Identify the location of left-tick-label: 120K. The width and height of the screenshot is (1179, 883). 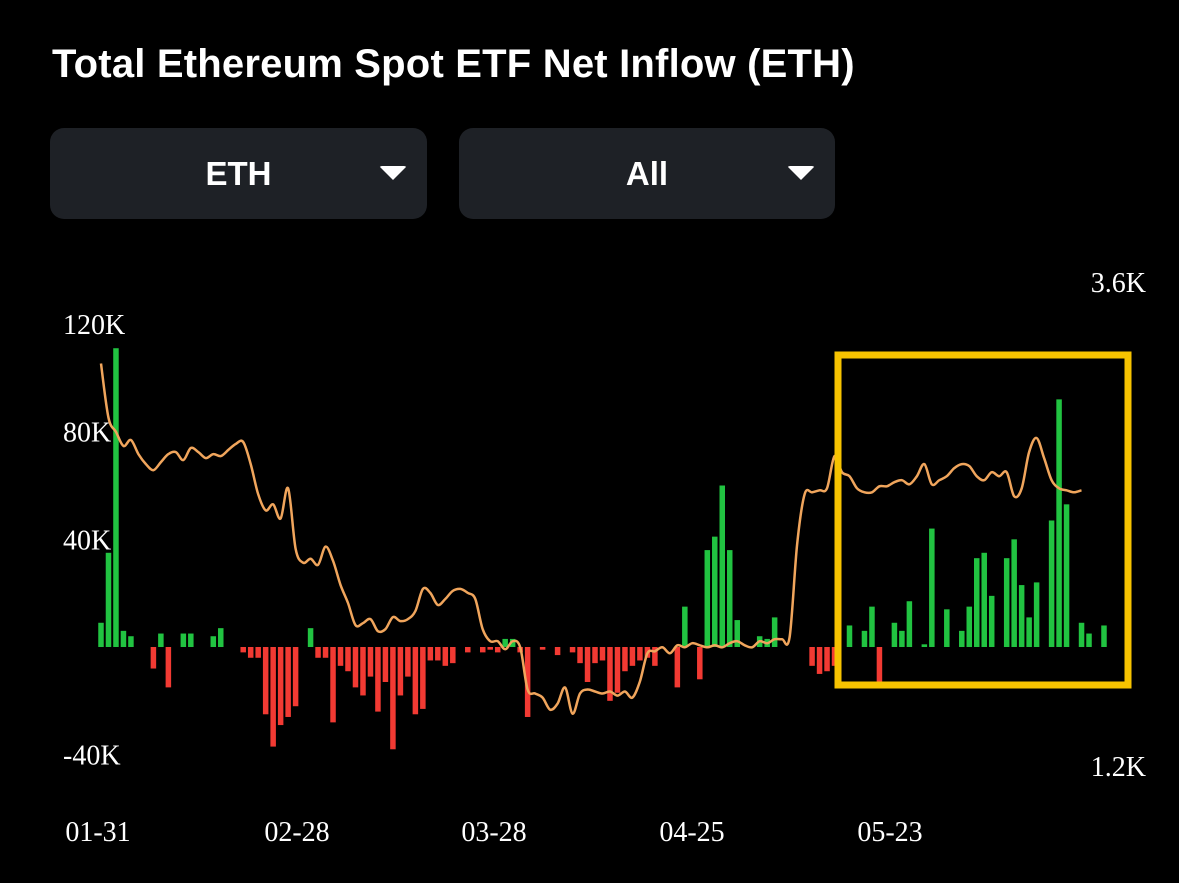
(94, 325).